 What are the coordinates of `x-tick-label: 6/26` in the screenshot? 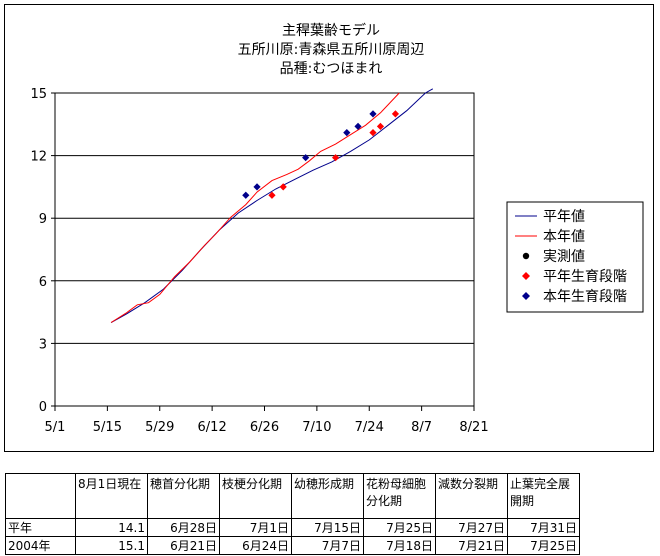 It's located at (264, 427).